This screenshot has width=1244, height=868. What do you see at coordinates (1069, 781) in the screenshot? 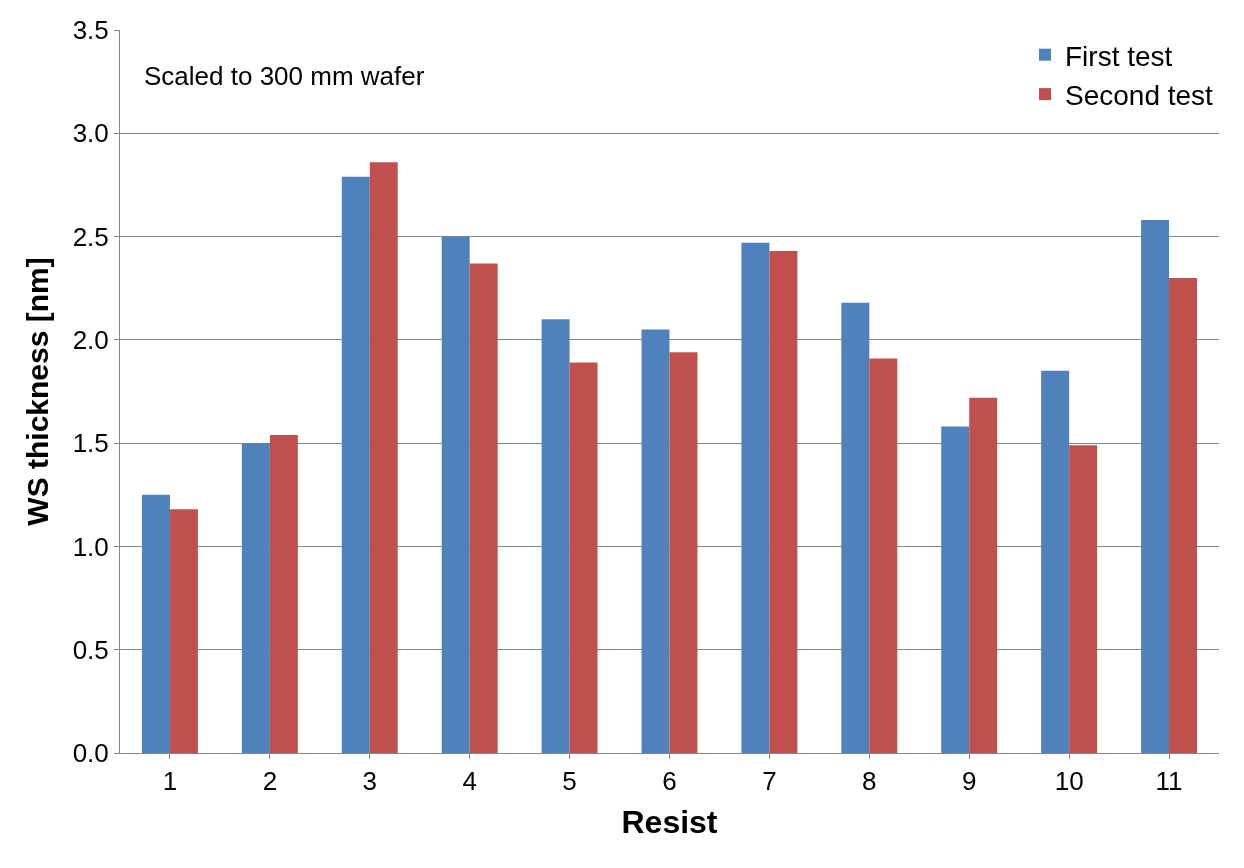
I see `x-tick-label: 10` at bounding box center [1069, 781].